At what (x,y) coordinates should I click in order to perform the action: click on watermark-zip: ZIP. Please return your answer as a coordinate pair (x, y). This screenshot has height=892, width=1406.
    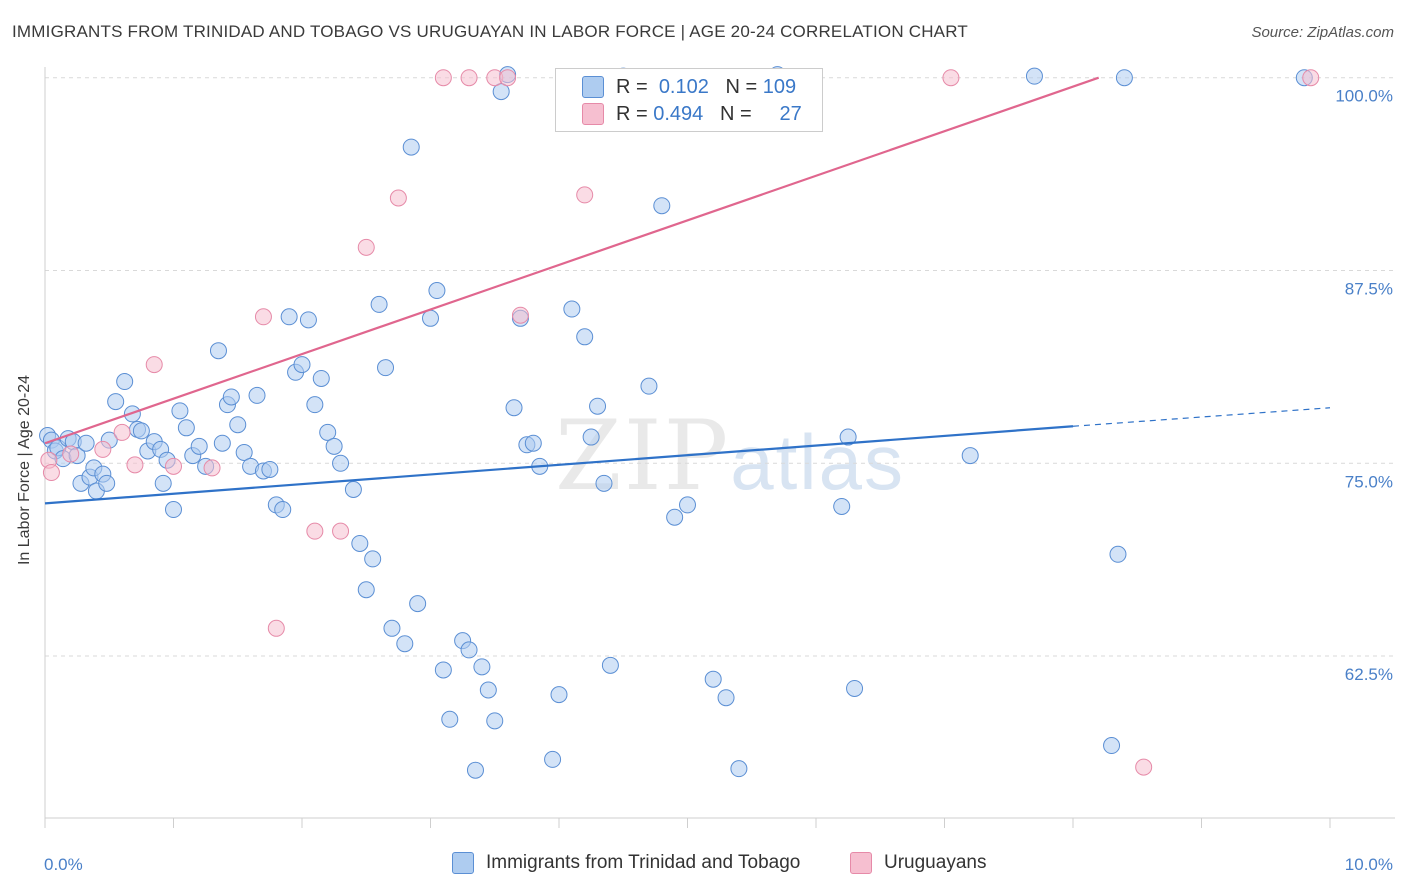
    Looking at the image, I should click on (643, 456).